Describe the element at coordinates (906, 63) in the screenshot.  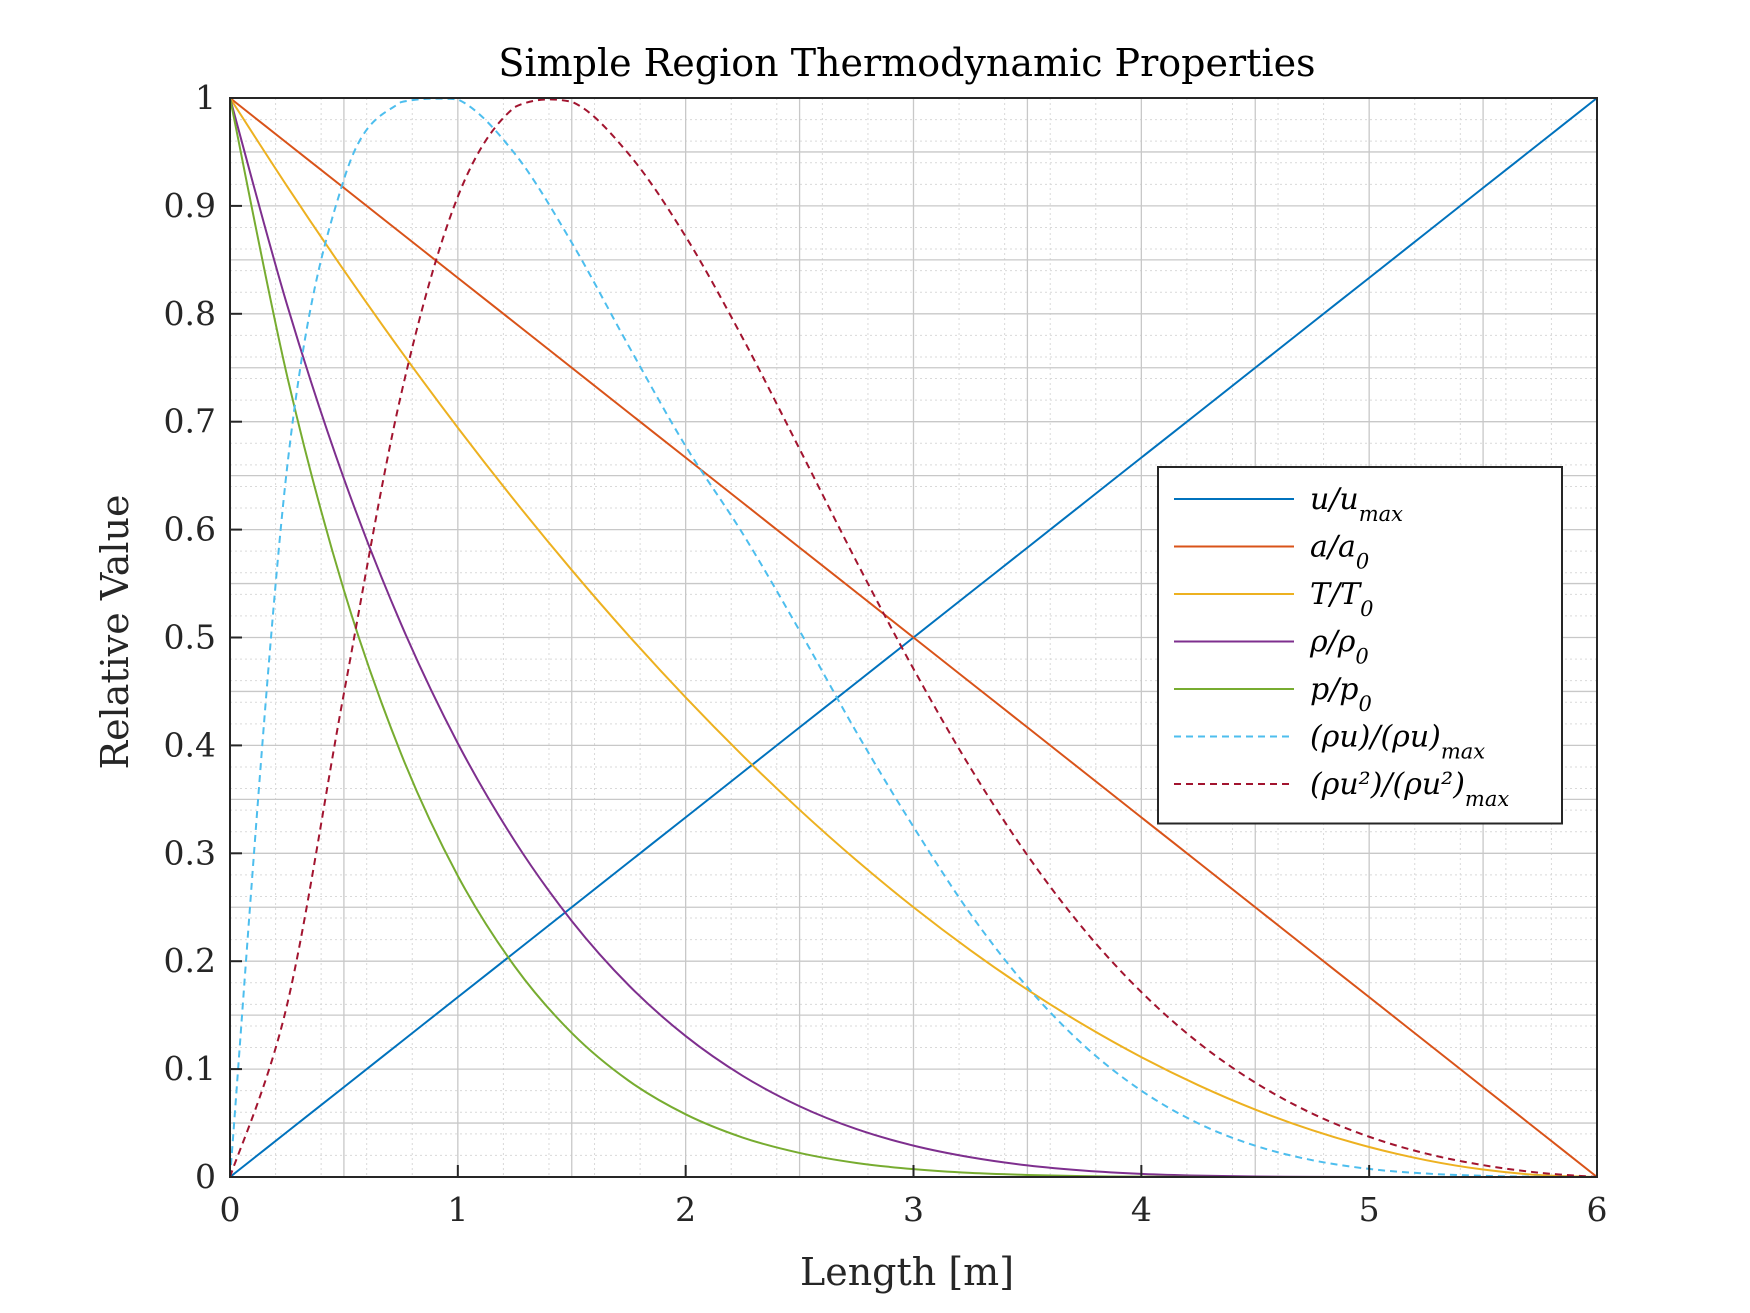
I see `chart-title: Simple Region Thermodynamic Properties` at that location.